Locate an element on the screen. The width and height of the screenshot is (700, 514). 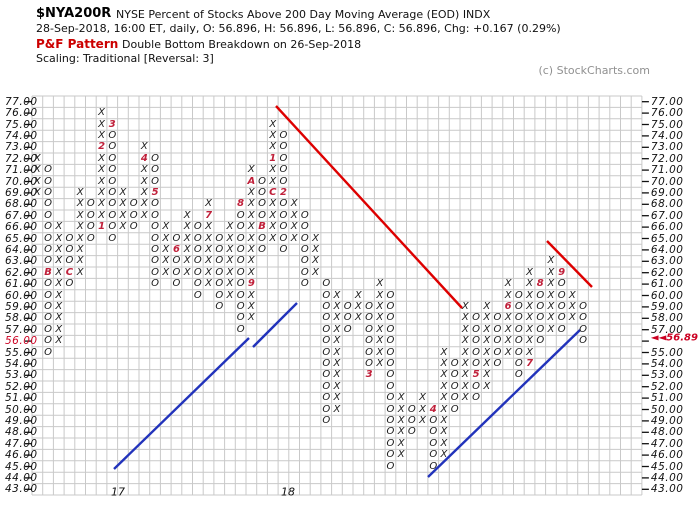
y-axis-label-left: 73.00 is located at coordinates (21, 147).